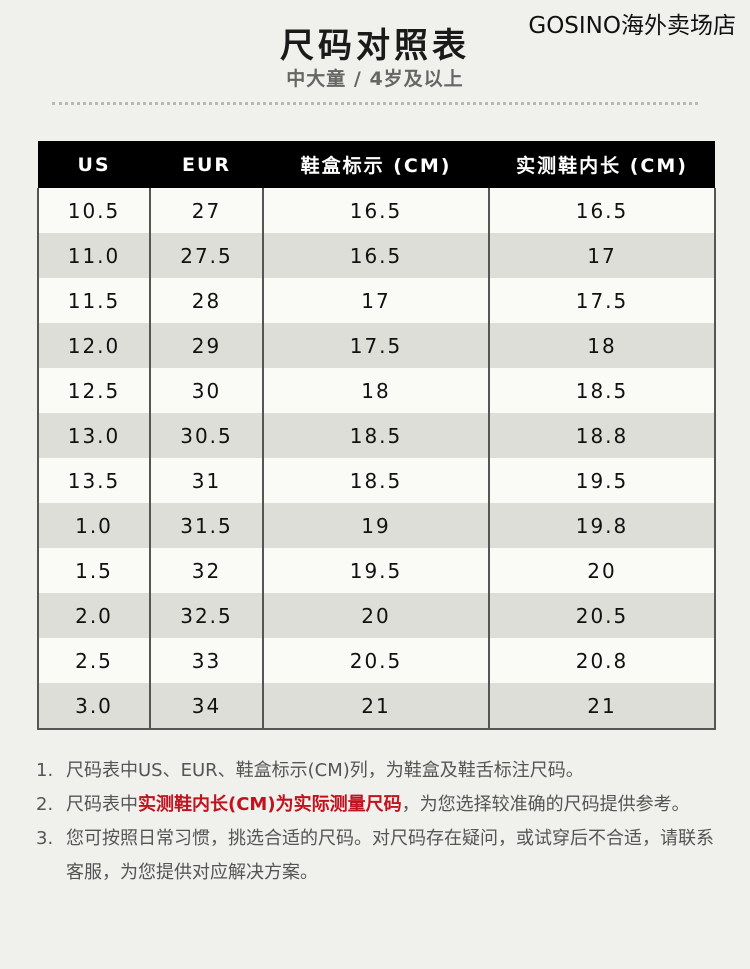  What do you see at coordinates (94, 210) in the screenshot?
I see `cell-us: 10.5` at bounding box center [94, 210].